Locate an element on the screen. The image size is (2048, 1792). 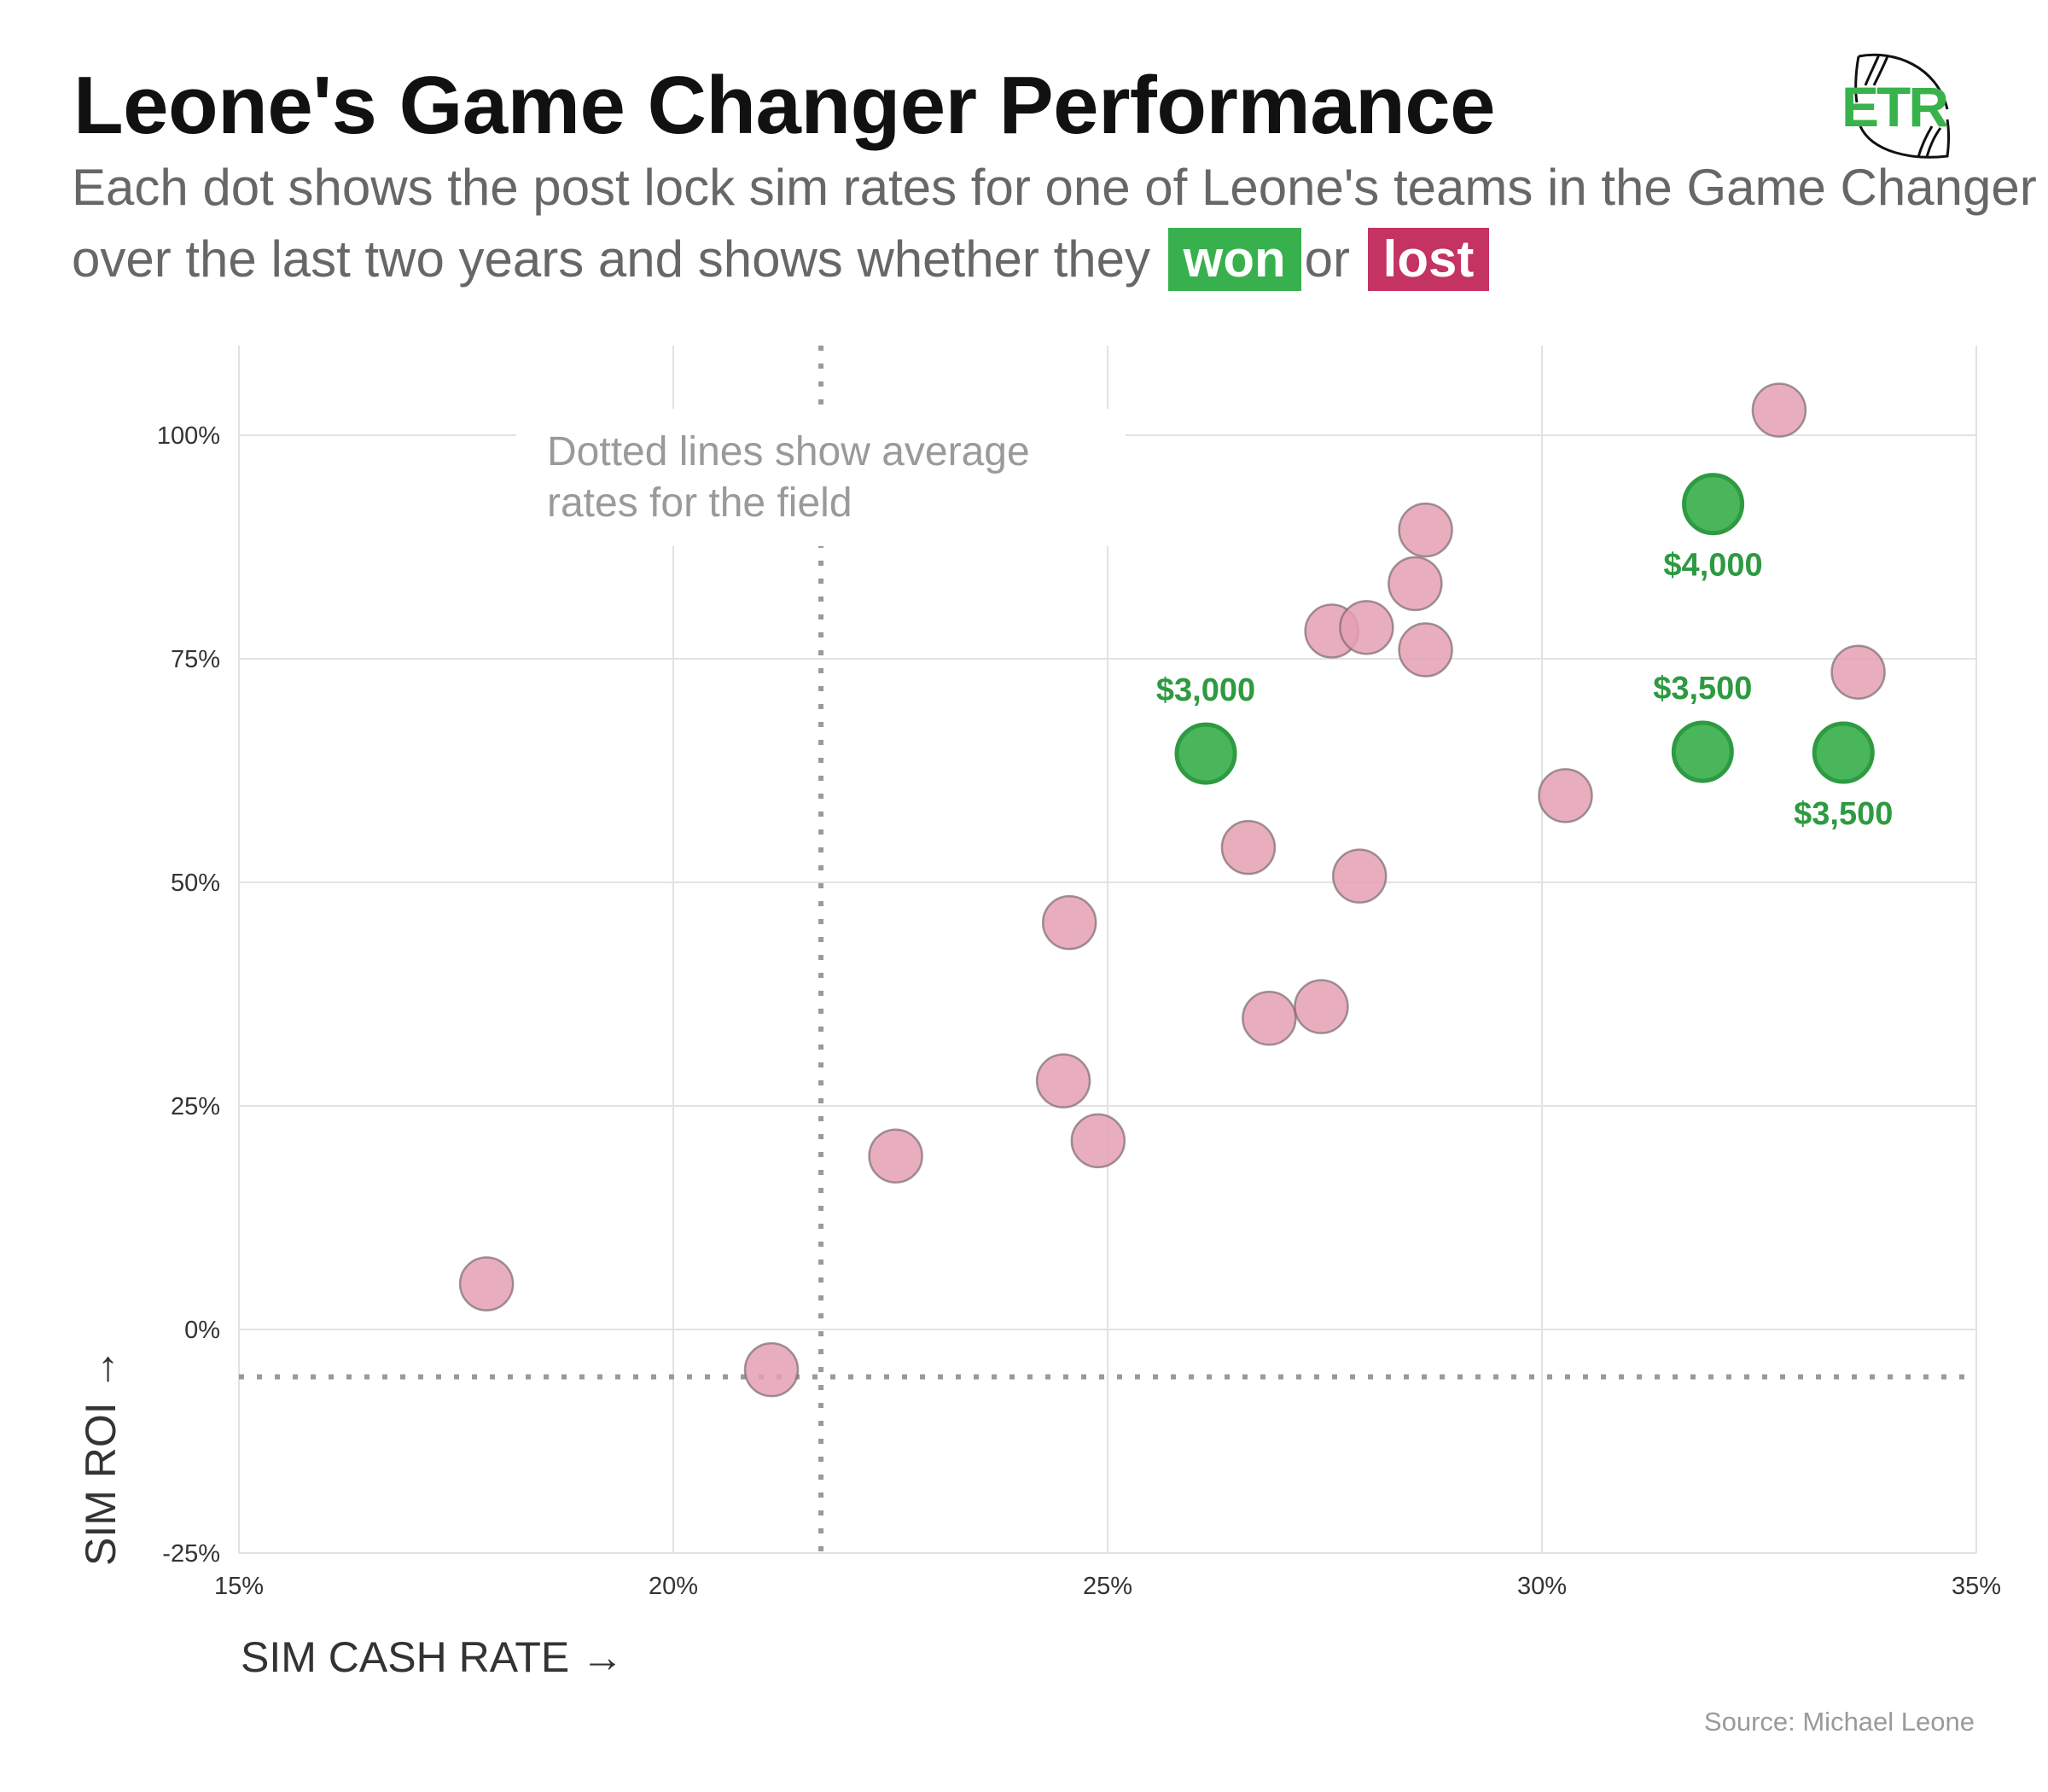
annotation-line-1: Dotted lines show average is located at coordinates (788, 452).